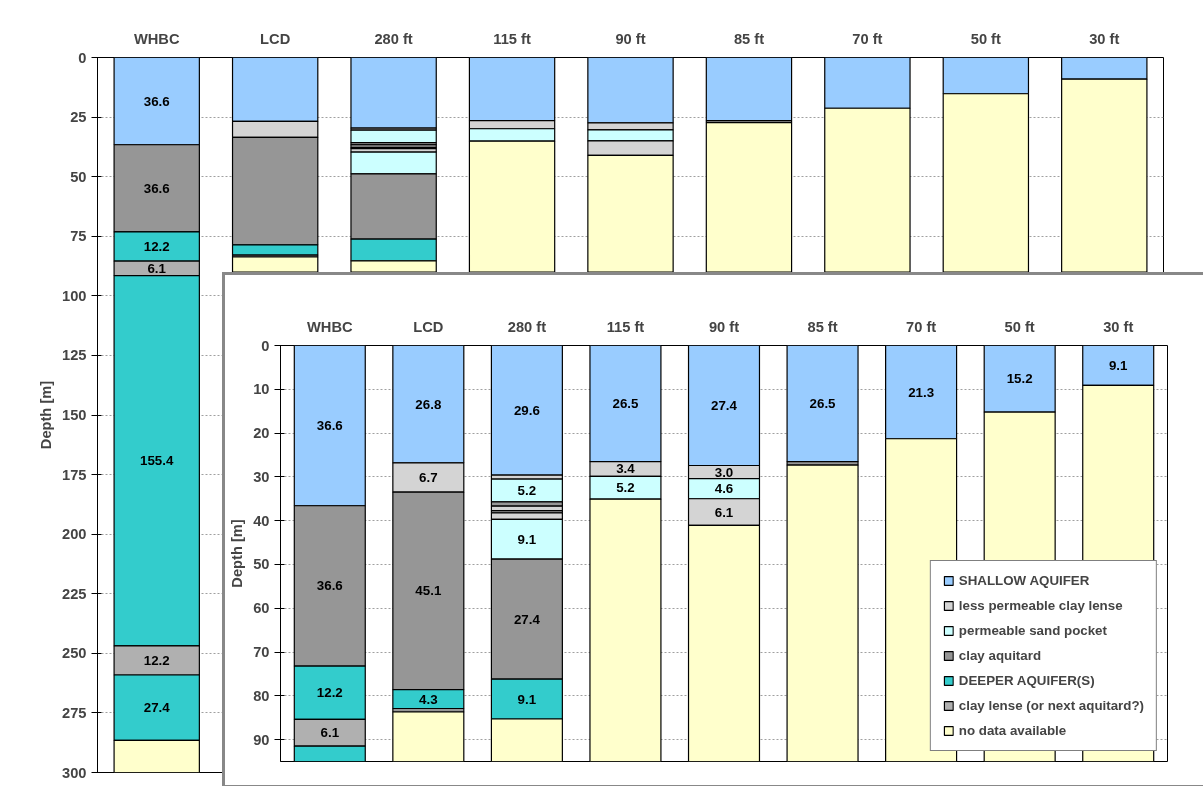  What do you see at coordinates (74, 415) in the screenshot?
I see `y-tick-label: 150` at bounding box center [74, 415].